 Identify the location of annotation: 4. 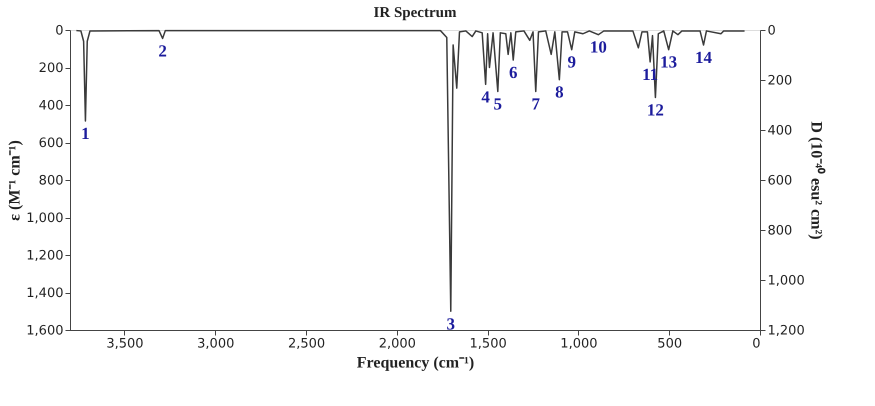
(485, 96).